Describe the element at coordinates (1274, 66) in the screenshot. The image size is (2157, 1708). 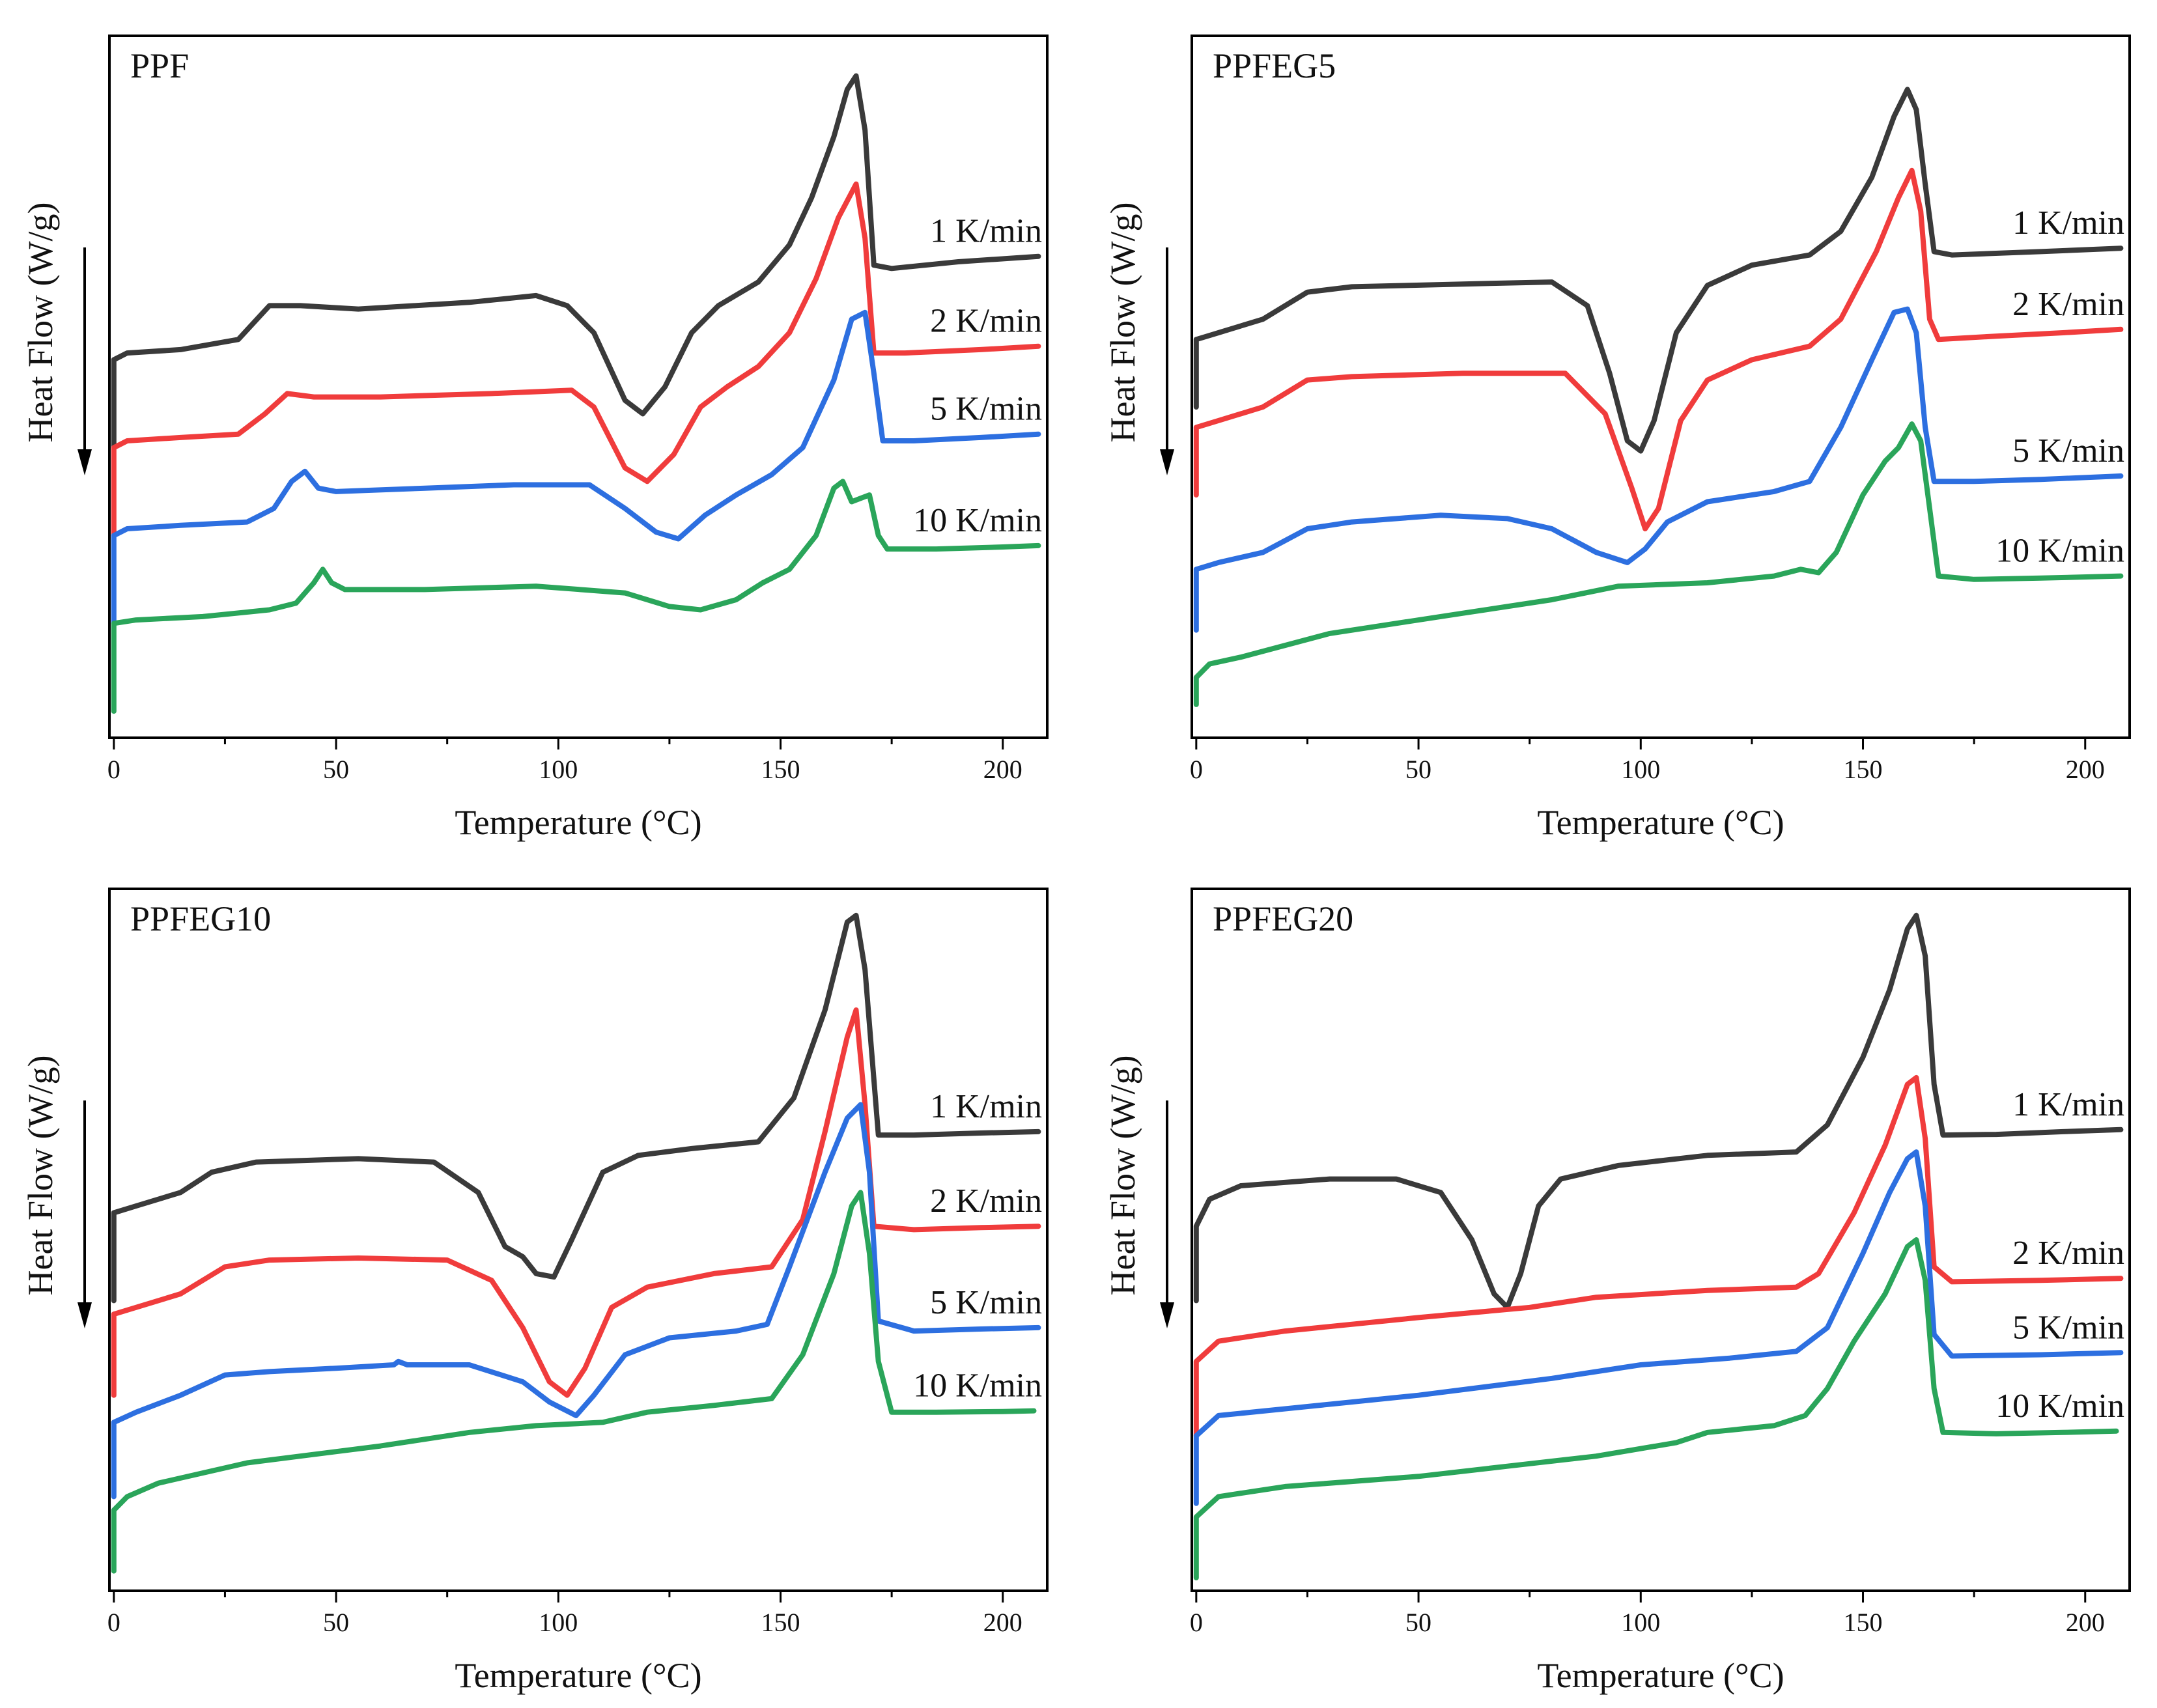
I see `panel-title: PPFEG5` at that location.